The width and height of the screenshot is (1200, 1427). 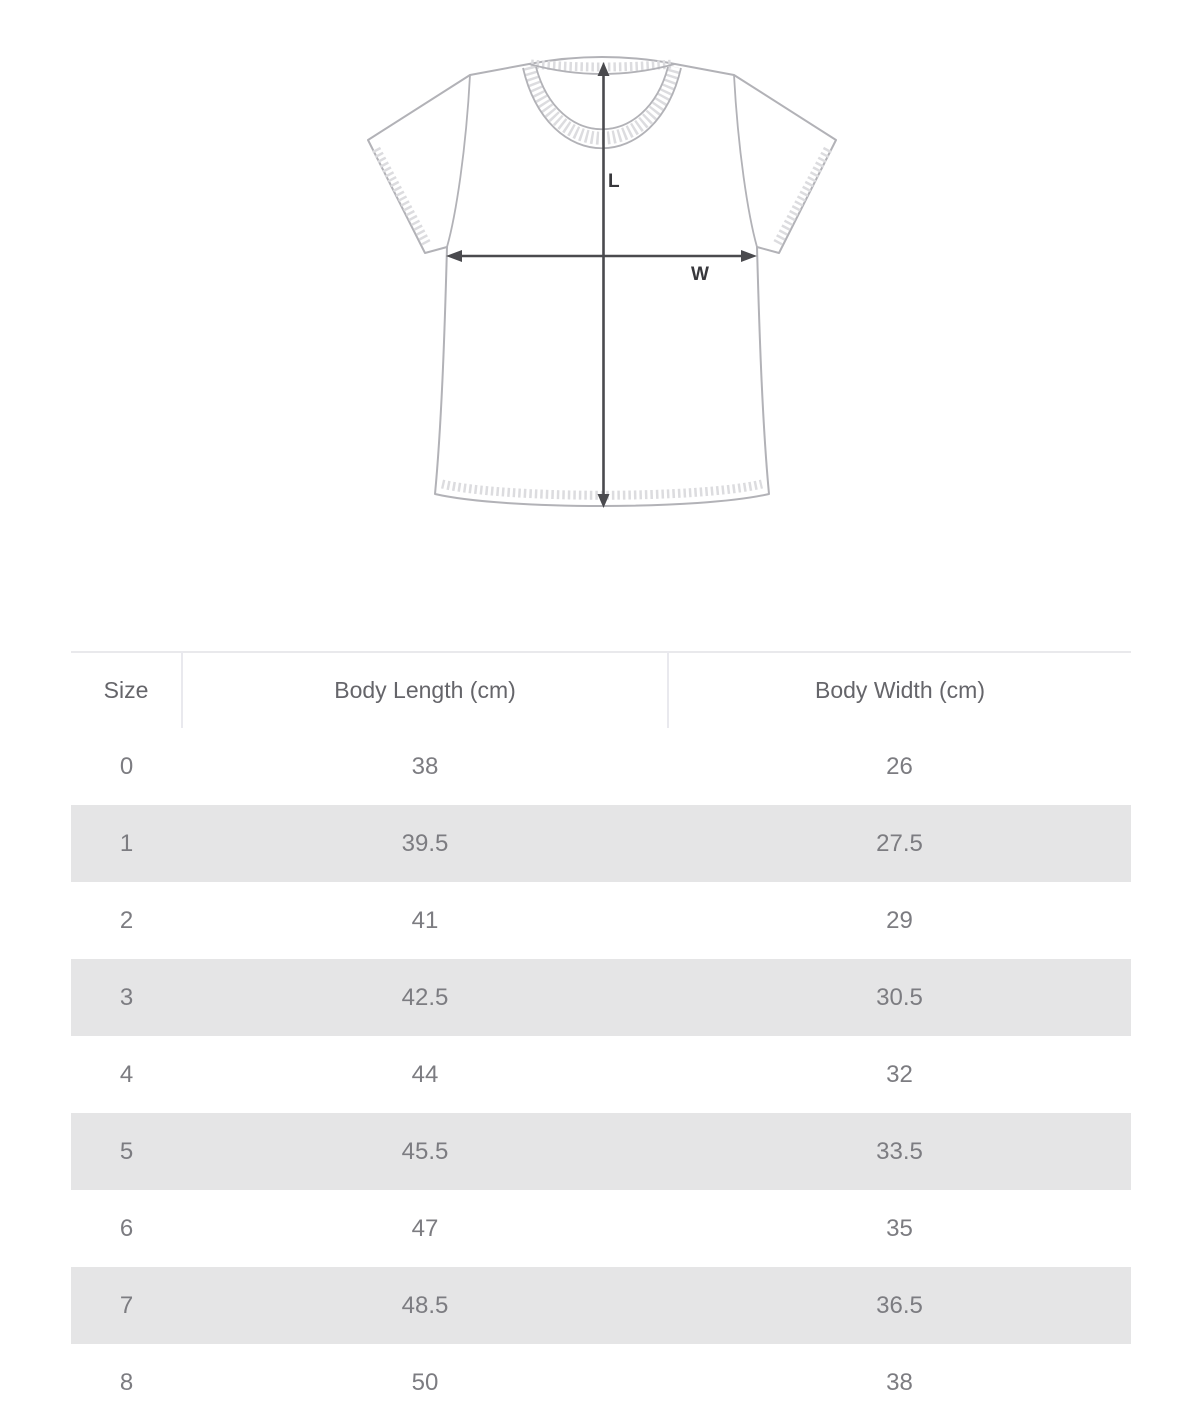 What do you see at coordinates (899, 1151) in the screenshot?
I see `table-cell: 33.5` at bounding box center [899, 1151].